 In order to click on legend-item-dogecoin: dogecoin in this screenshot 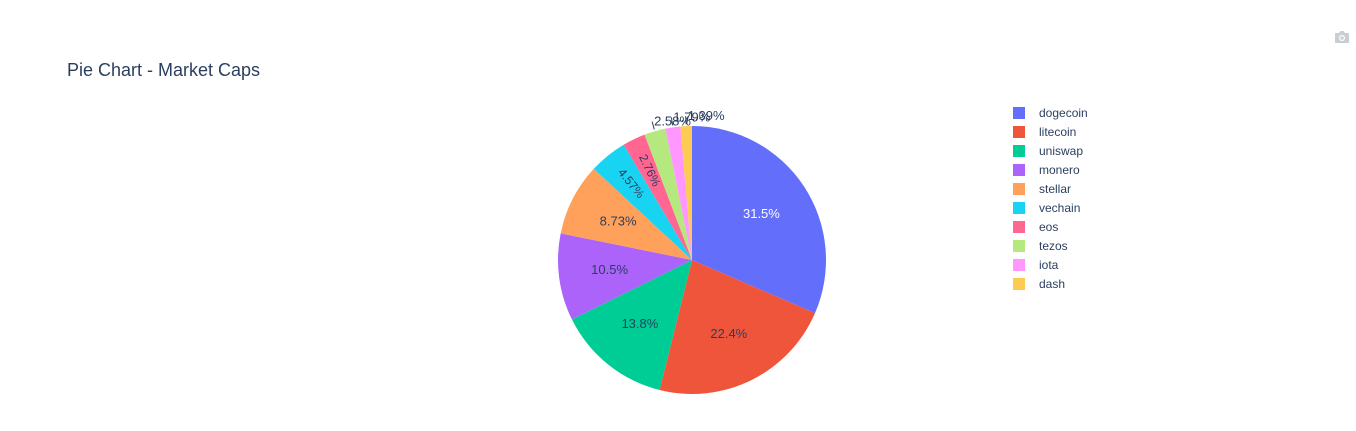, I will do `click(1050, 113)`.